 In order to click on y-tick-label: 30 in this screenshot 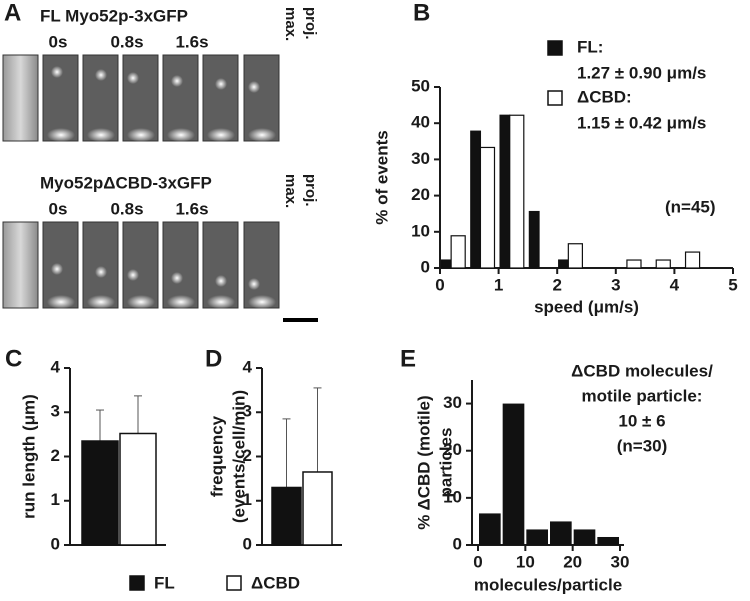, I will do `click(420, 158)`.